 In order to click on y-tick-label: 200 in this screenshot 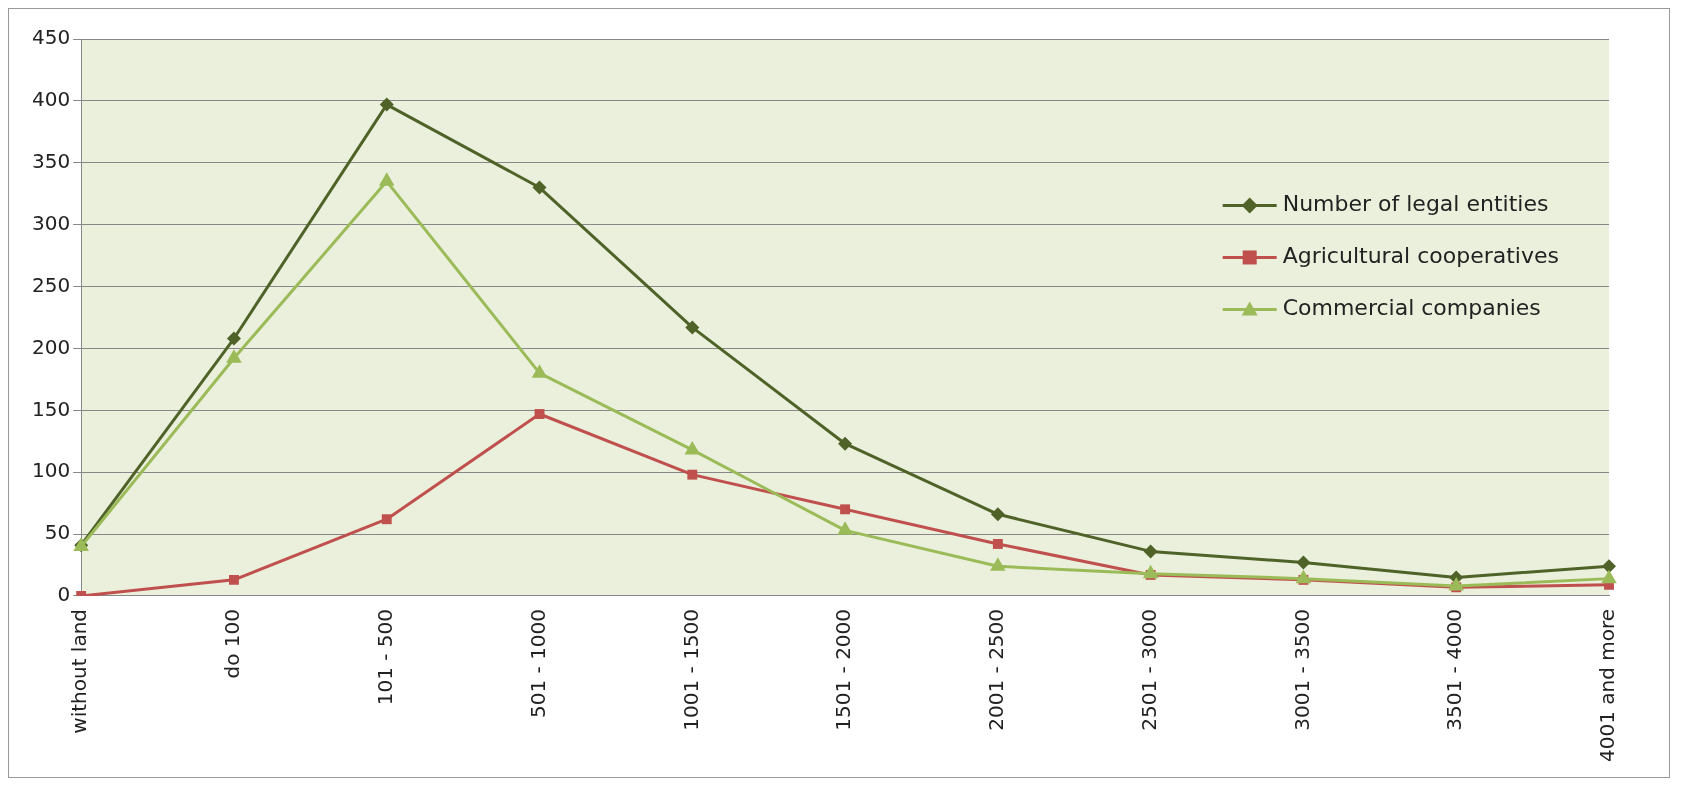, I will do `click(51, 346)`.